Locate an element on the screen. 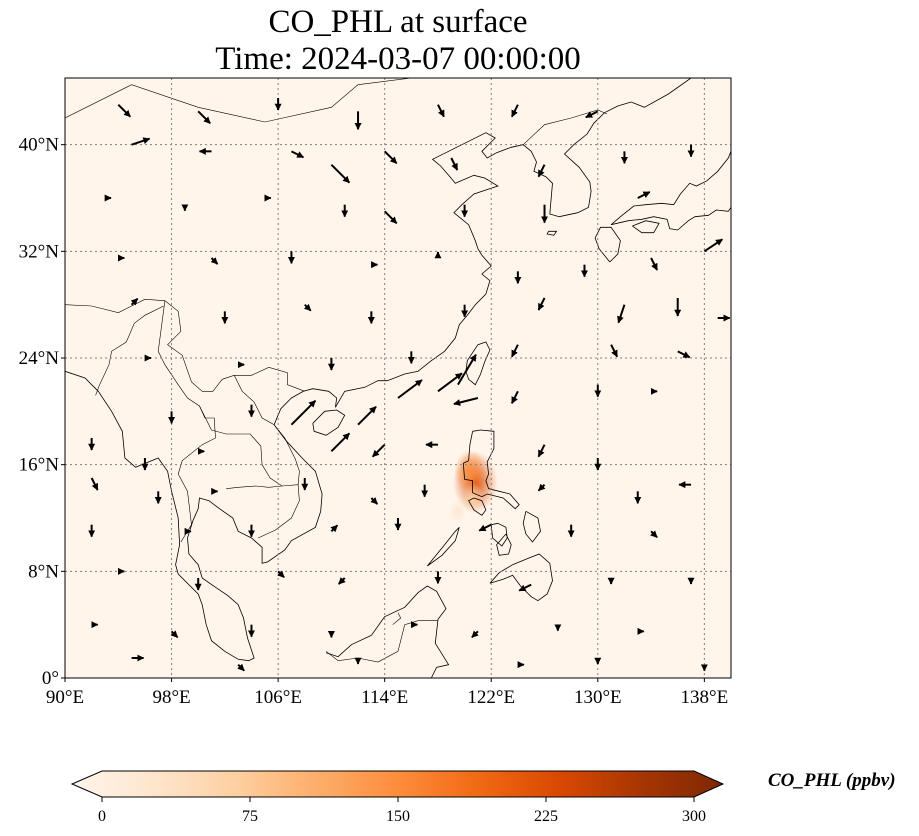 Image resolution: width=919 pixels, height=836 pixels. lon-tick-label: 138°E is located at coordinates (705, 697).